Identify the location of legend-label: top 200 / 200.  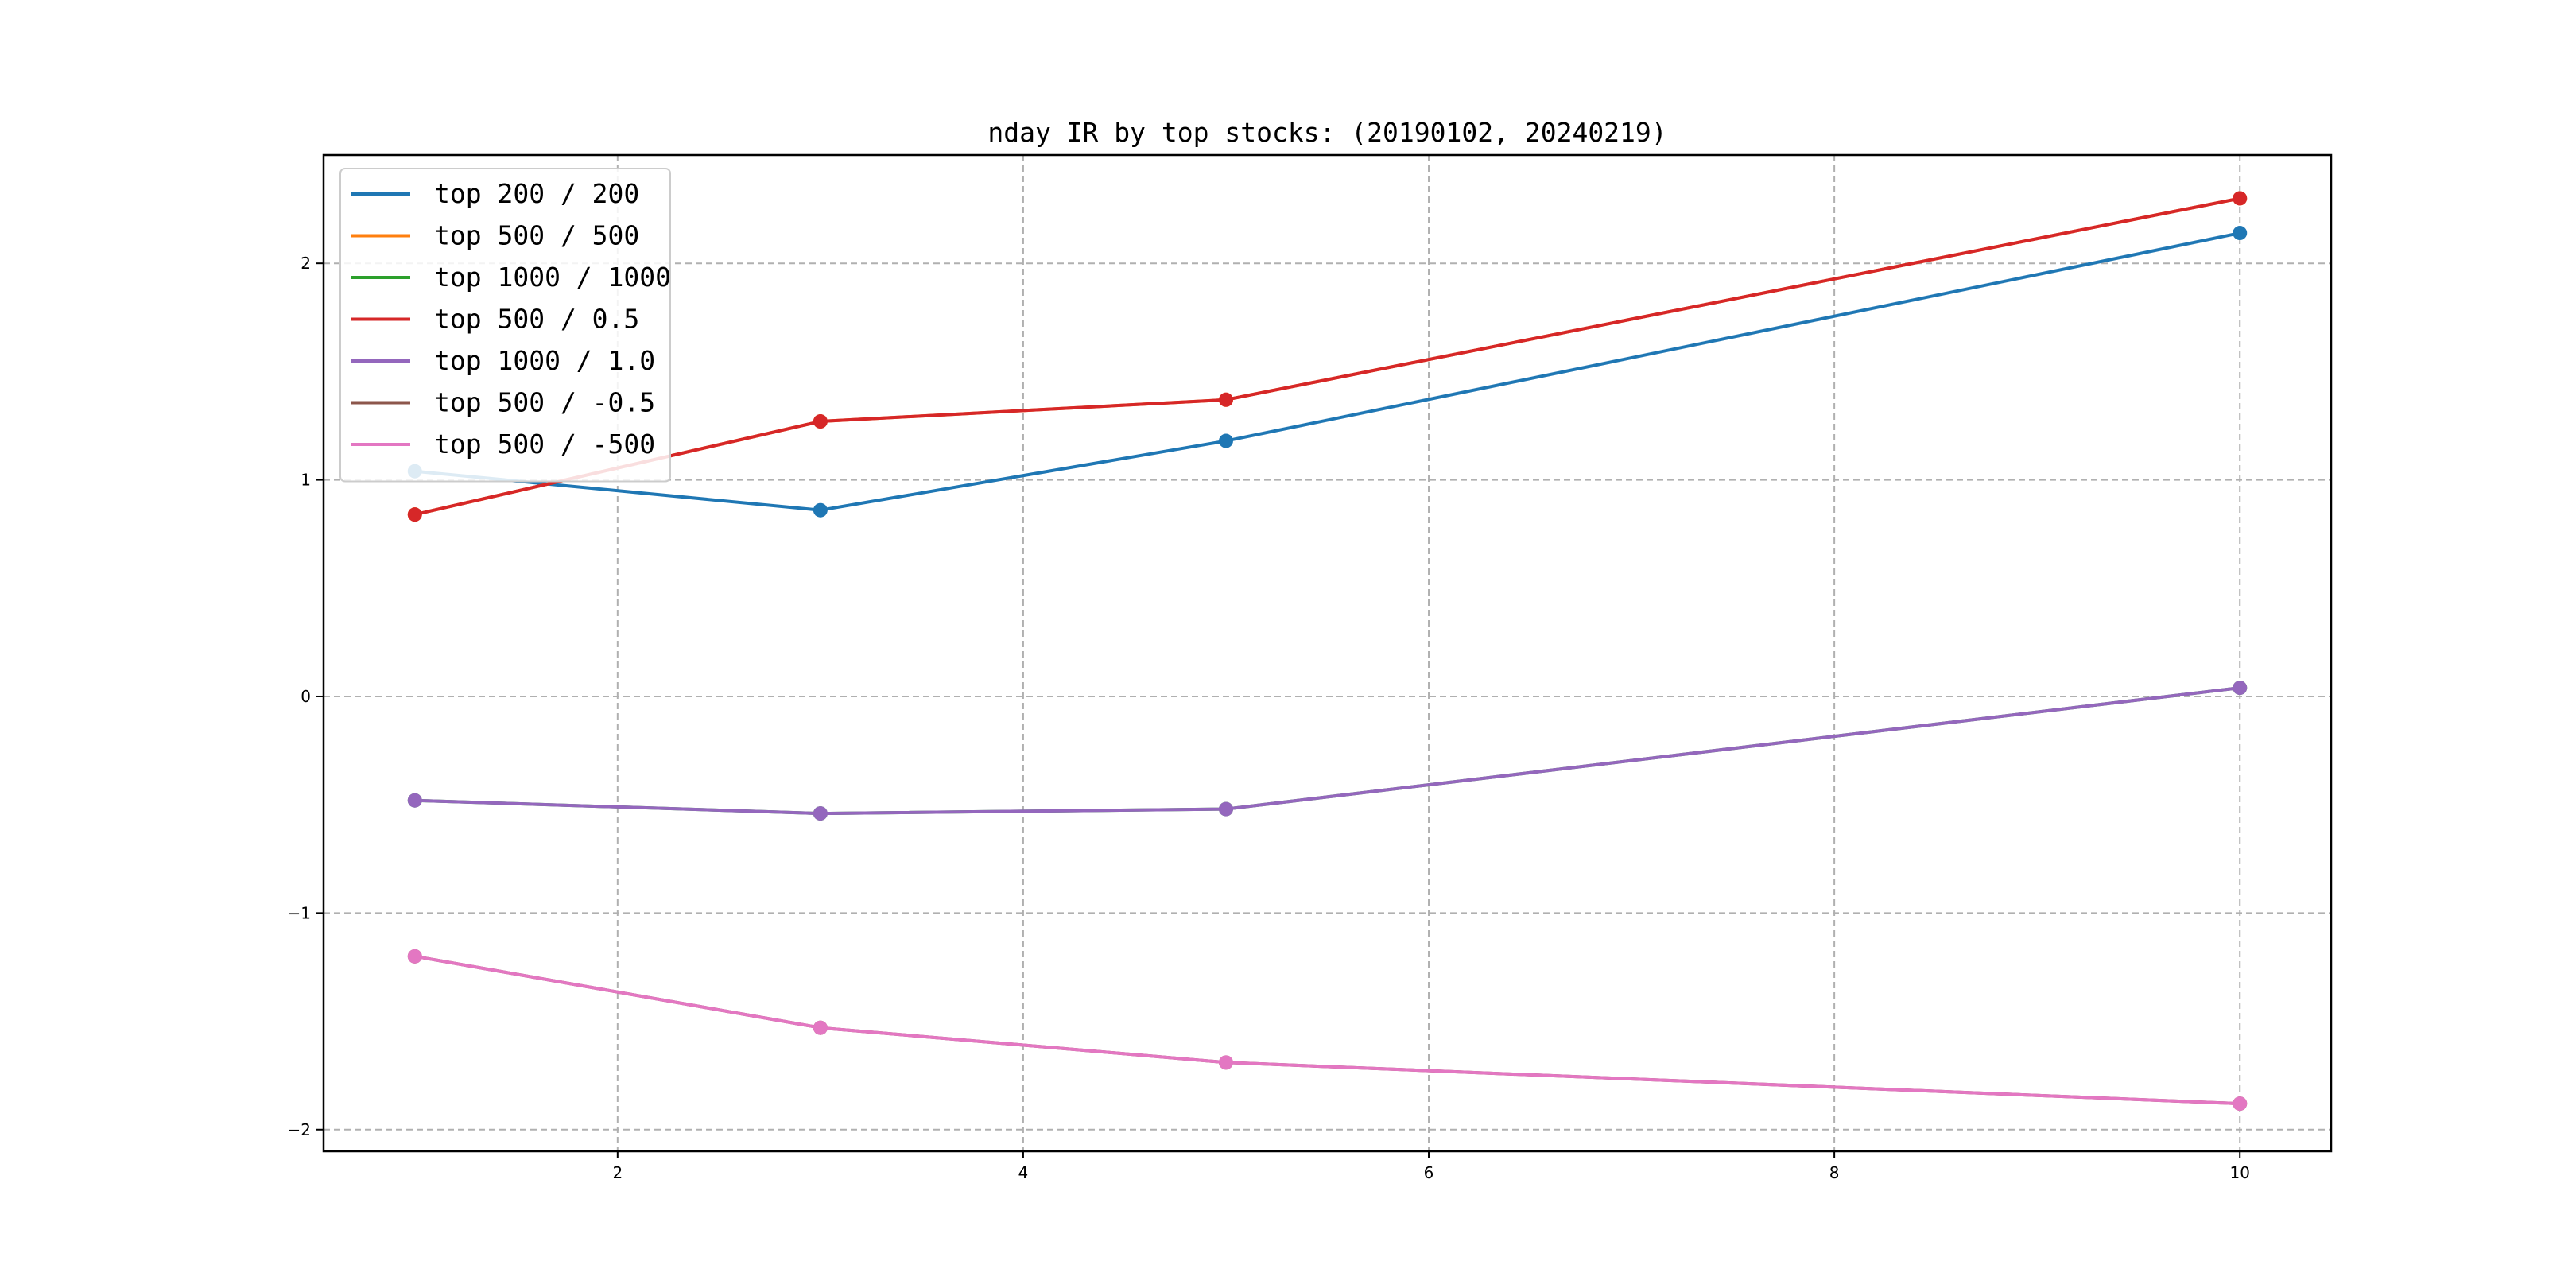
(537, 193).